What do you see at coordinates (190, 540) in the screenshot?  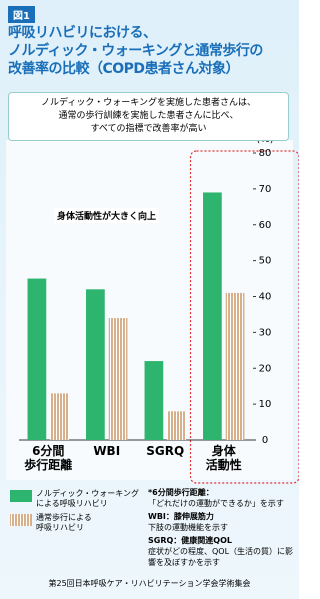 I see `note-term: SGRQ：健康関連QOL` at bounding box center [190, 540].